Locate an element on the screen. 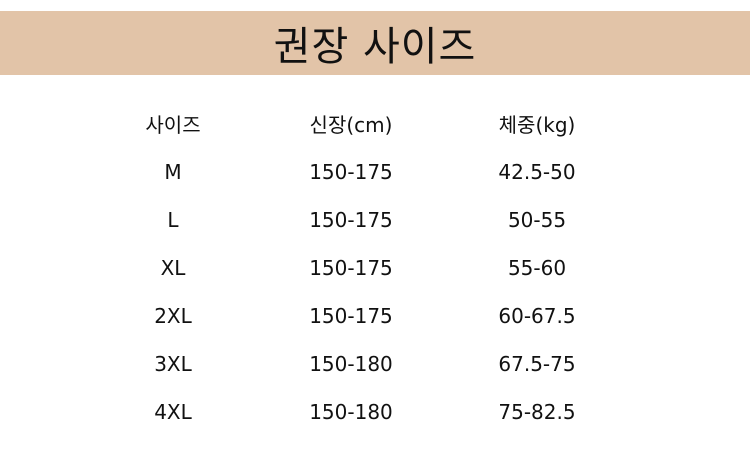 Image resolution: width=750 pixels, height=450 pixels. table-row: 2XL 150-175 60-67.5 is located at coordinates (375, 316).